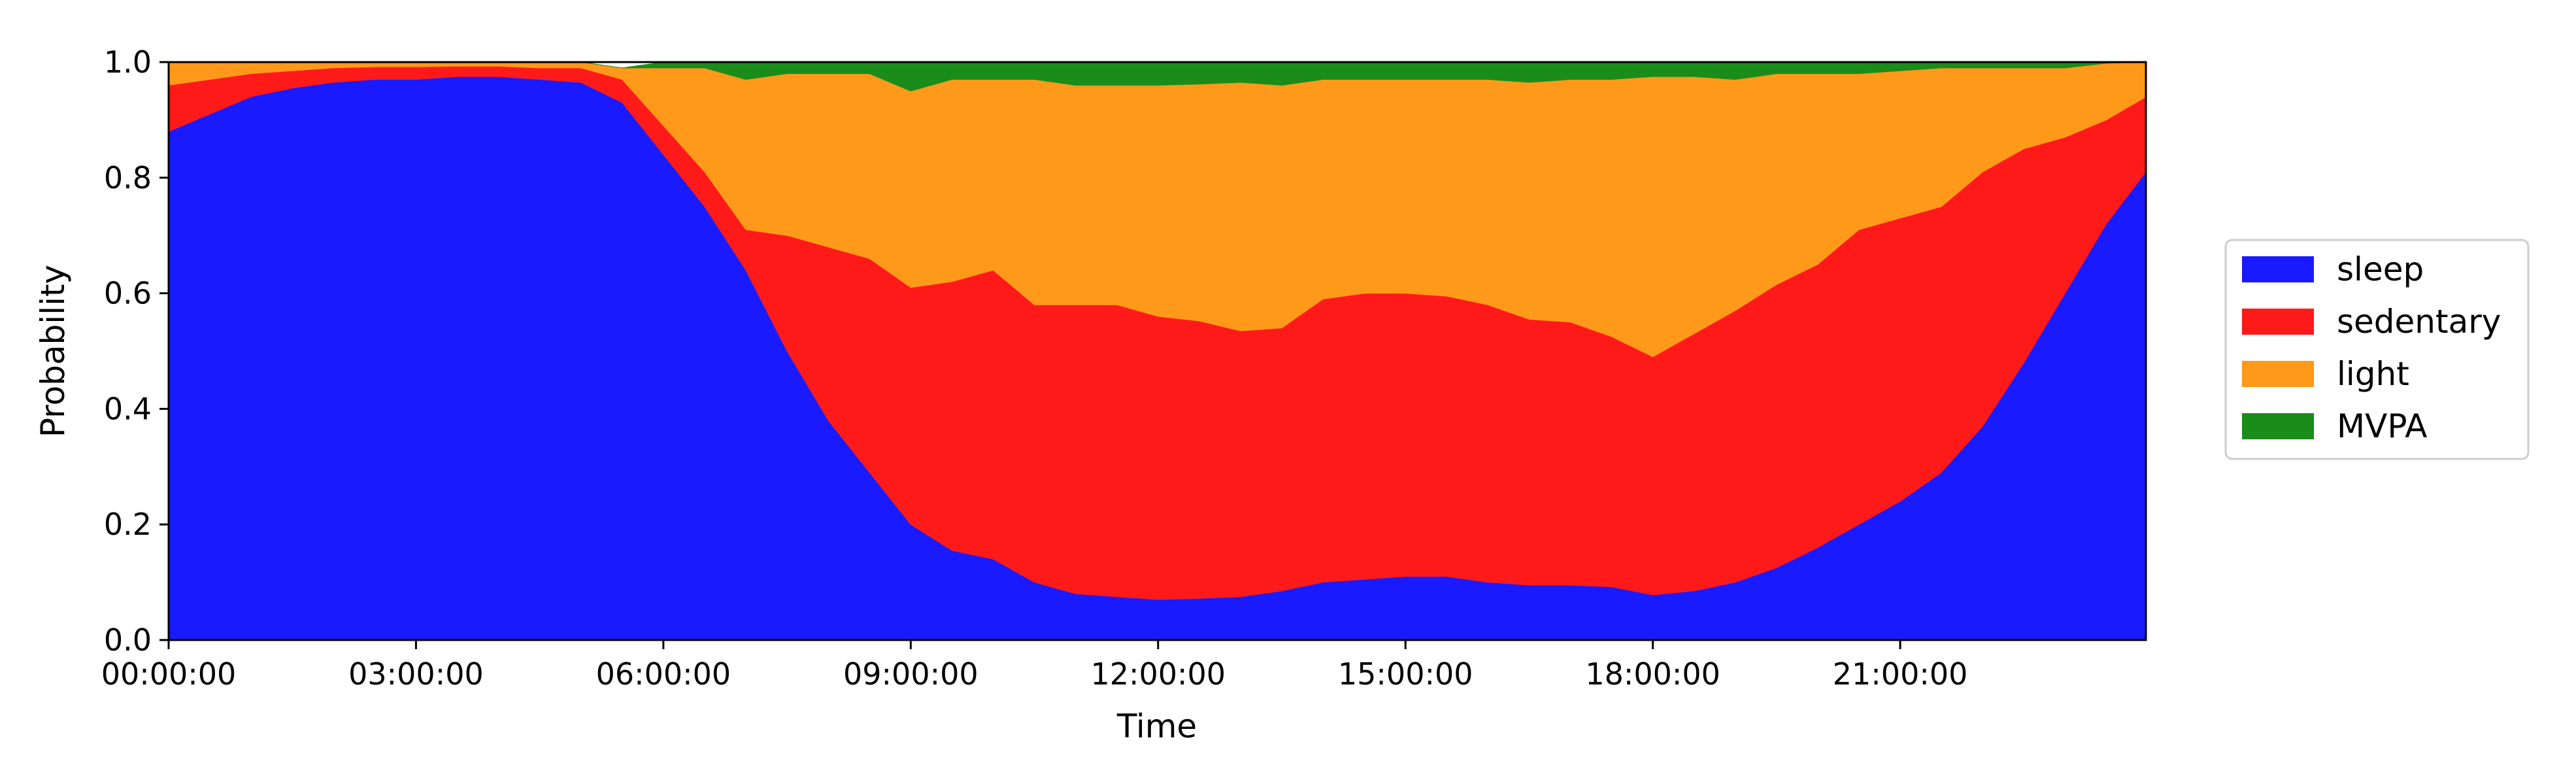 This screenshot has width=2576, height=776. Describe the element at coordinates (137, 351) in the screenshot. I see `y-axis-ticks: 0.0 0.2 0.4 0.6 0.8 1.0` at that location.